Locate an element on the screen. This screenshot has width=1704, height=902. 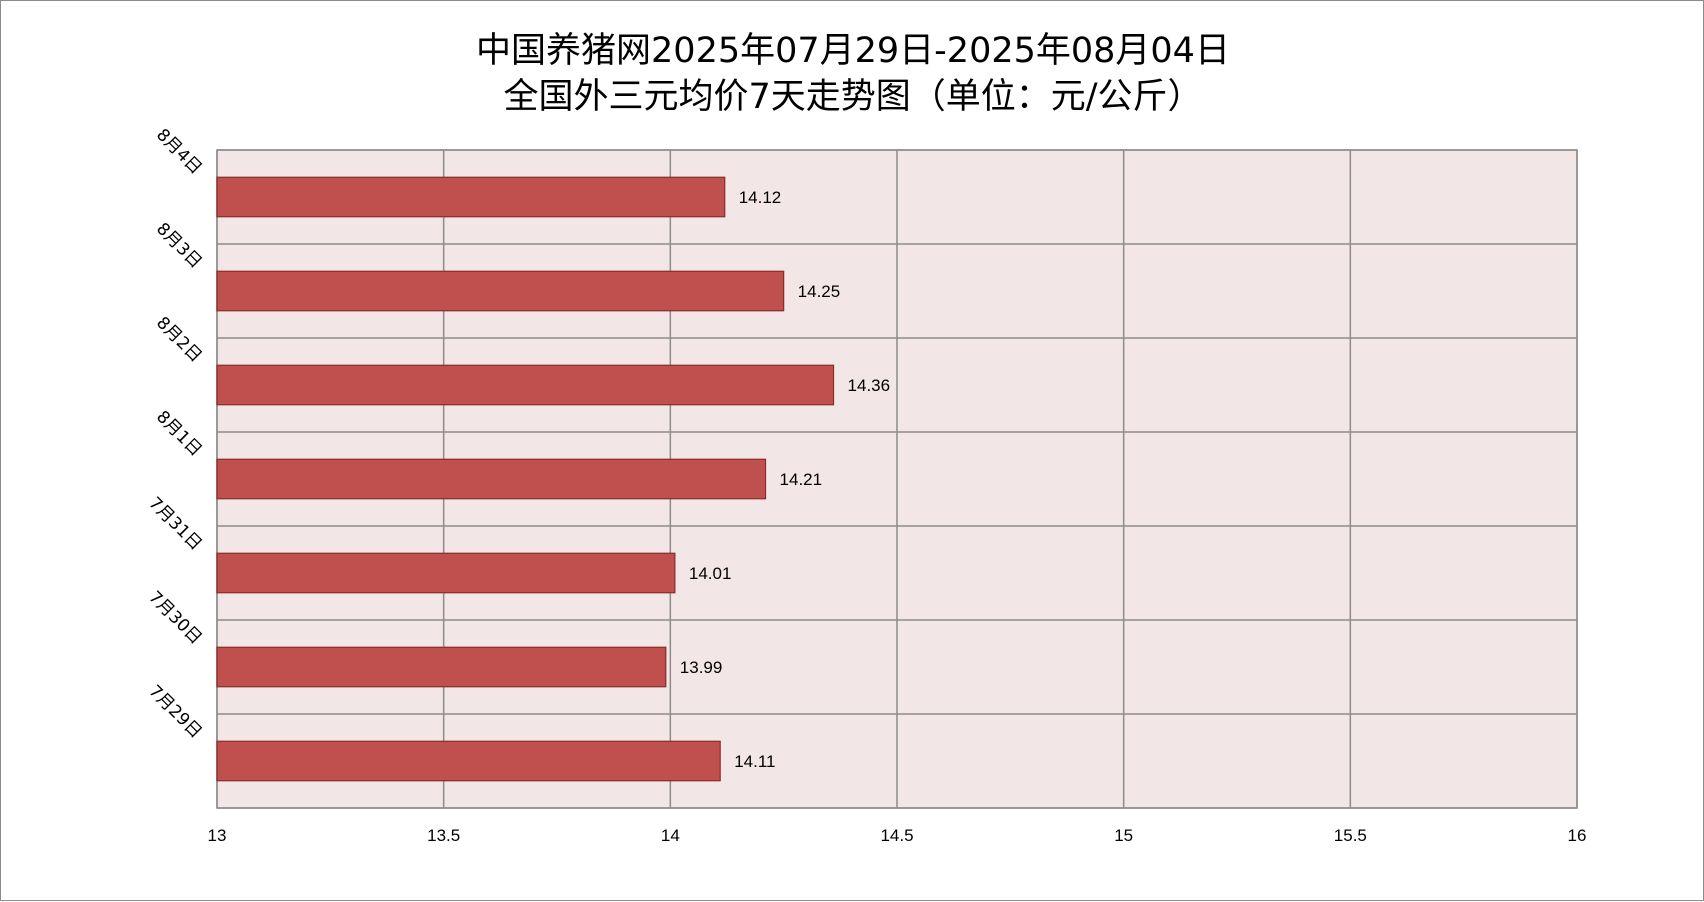
chart-title-line-1: 中国养猪网2025年07月29日-2025年08月04日 is located at coordinates (853, 51).